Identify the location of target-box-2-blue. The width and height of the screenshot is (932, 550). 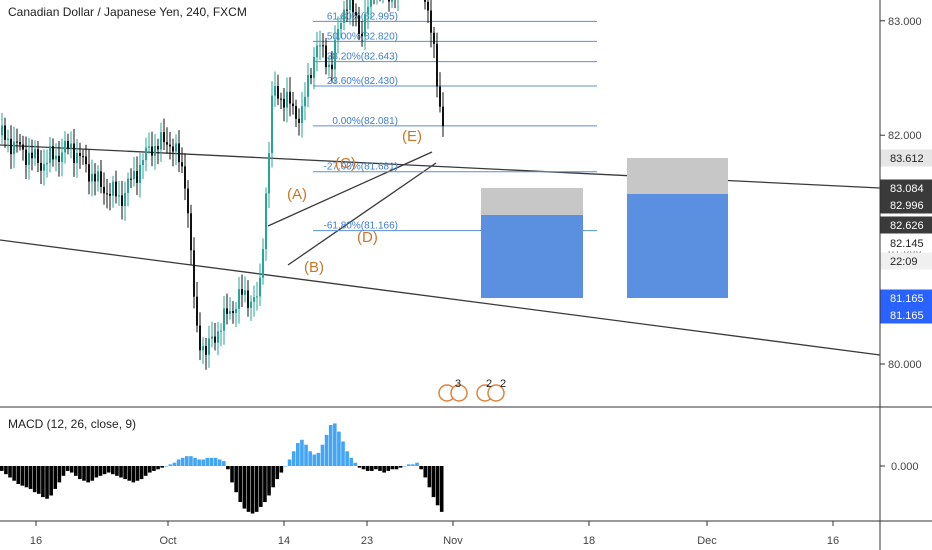
(677, 246).